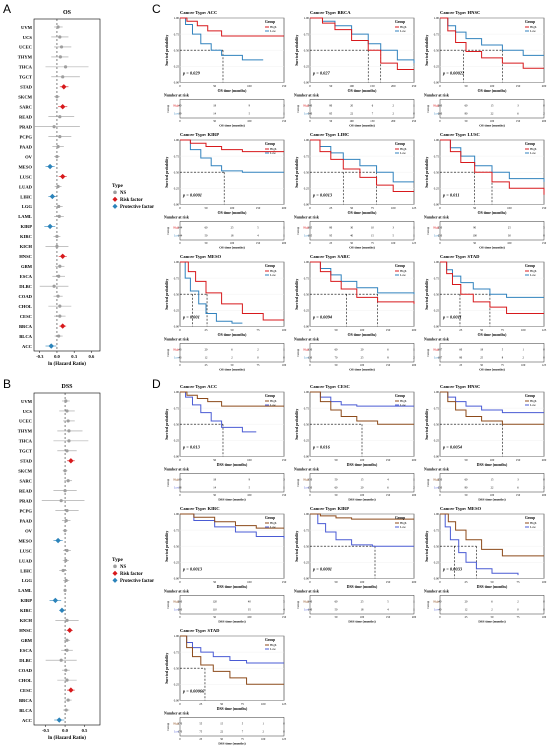 Image resolution: width=550 pixels, height=751 pixels. Describe the element at coordinates (26, 560) in the screenshot. I see `forest-dss-row-label: LUAD` at that location.